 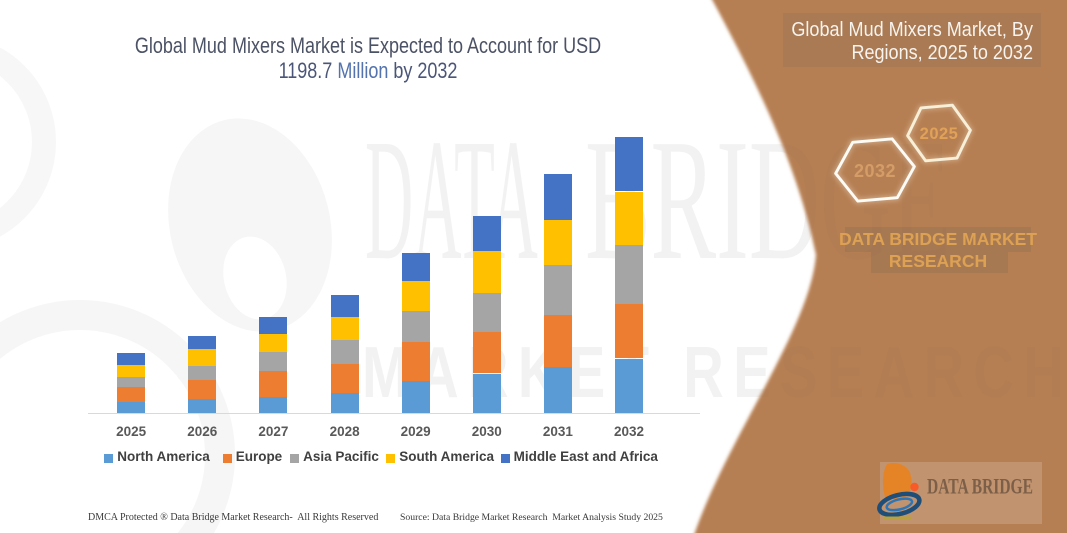 I want to click on svg-text: DATA BRIDGE, so click(x=980, y=486).